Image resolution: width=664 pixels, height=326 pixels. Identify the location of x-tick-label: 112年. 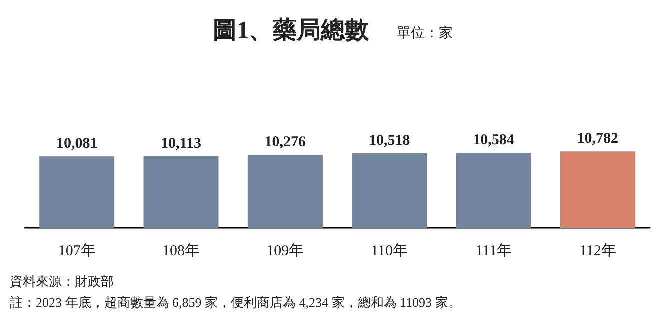
(597, 251).